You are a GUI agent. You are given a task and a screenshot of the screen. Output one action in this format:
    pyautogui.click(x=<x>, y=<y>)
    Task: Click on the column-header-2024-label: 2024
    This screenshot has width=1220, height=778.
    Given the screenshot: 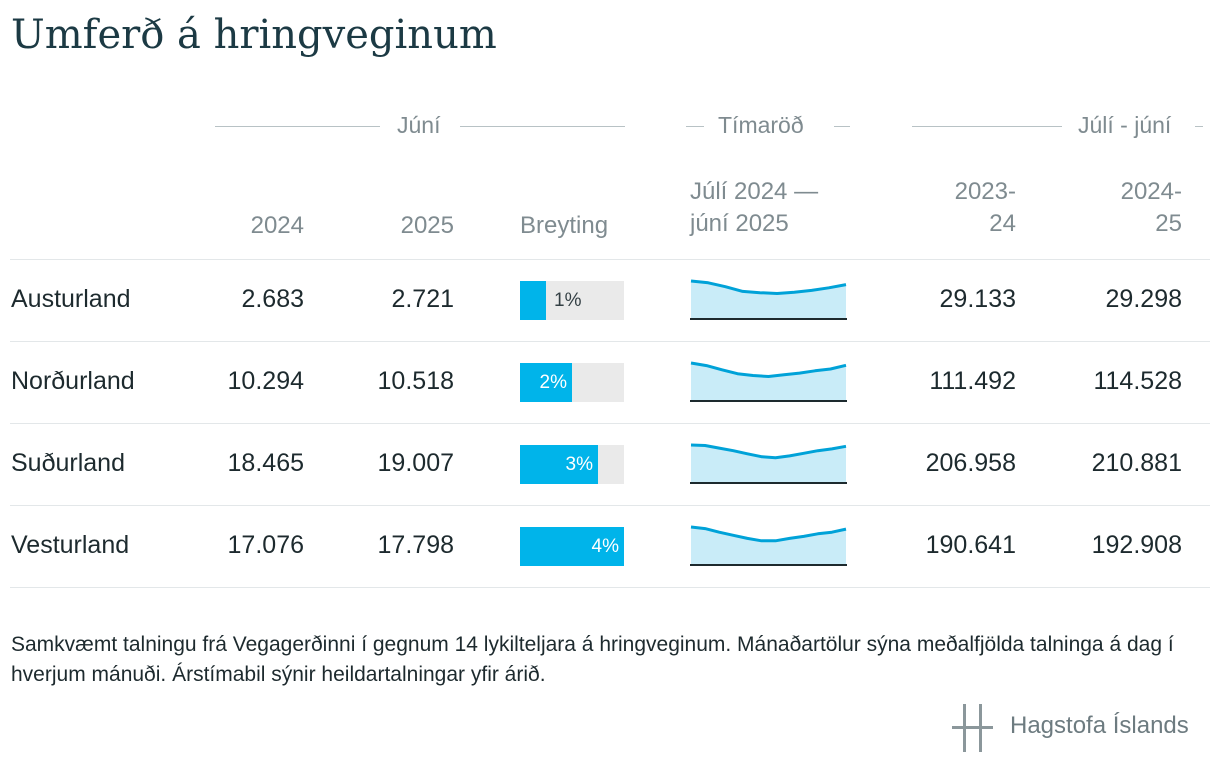 What is the action you would take?
    pyautogui.click(x=277, y=225)
    